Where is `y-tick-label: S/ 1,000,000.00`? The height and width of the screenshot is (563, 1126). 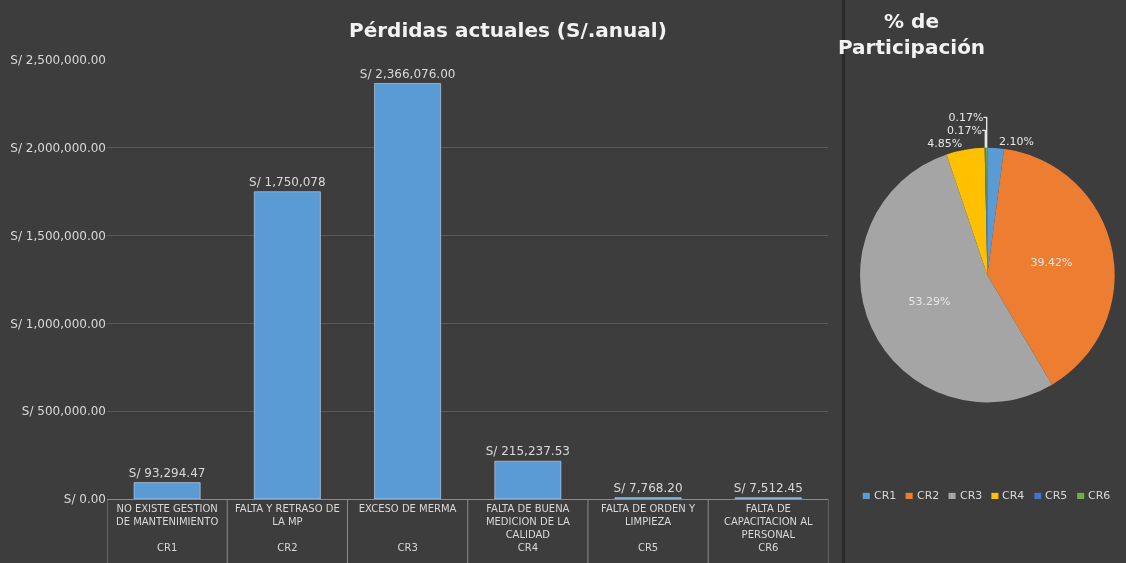 y-tick-label: S/ 1,000,000.00 is located at coordinates (58, 323).